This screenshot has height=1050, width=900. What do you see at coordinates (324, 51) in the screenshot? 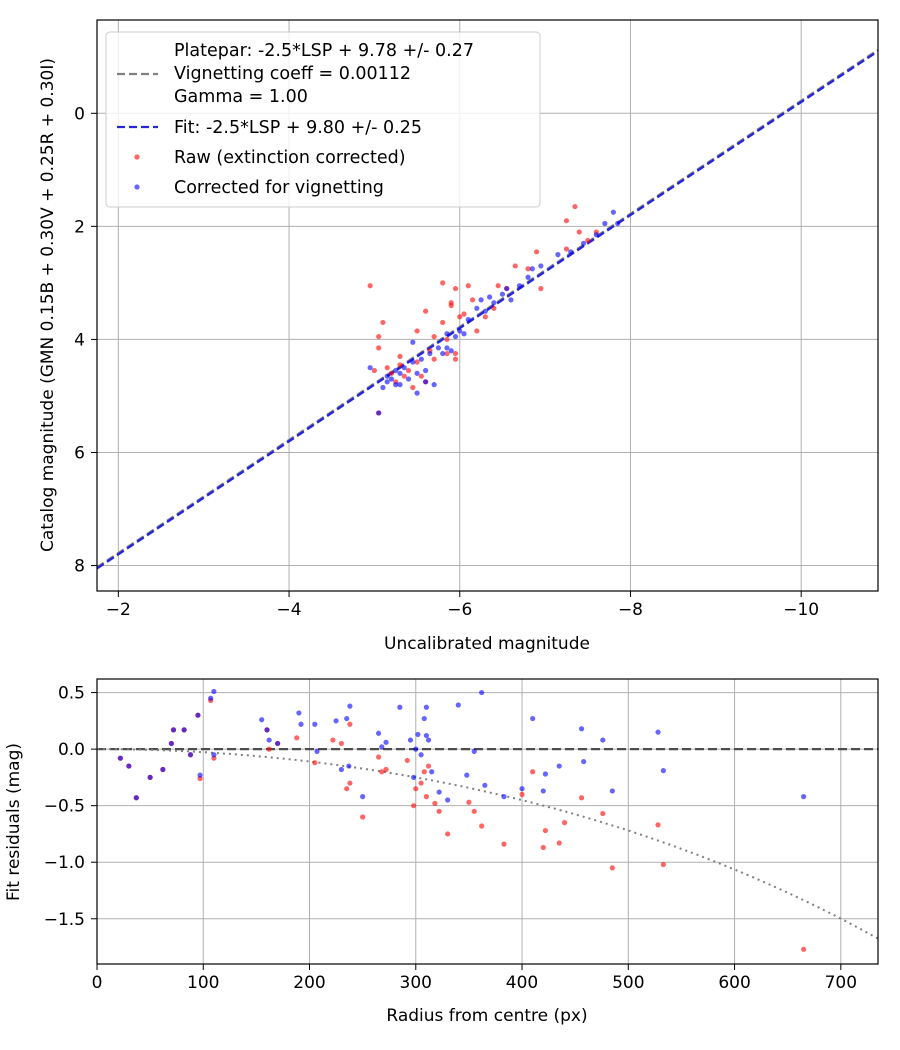
I see `legend-platepar-line-1: Platepar: -2.5*LSP + 9.78 +/- 0.27` at bounding box center [324, 51].